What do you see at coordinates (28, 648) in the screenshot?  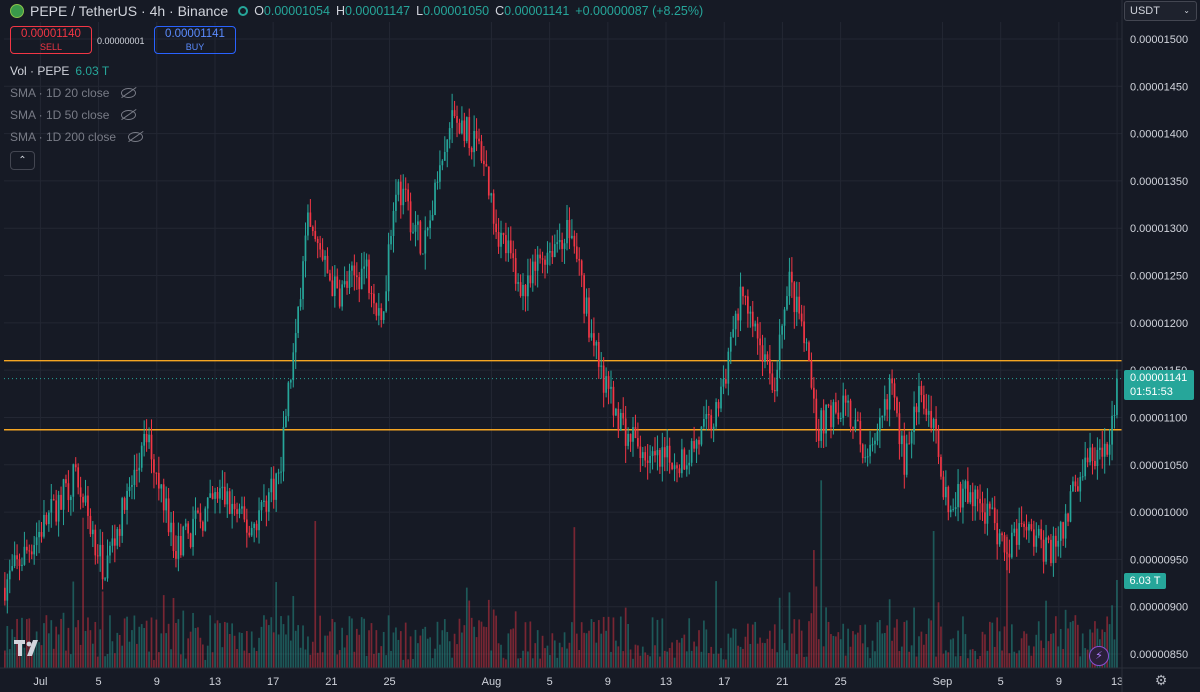 I see `tradingview-logo-icon` at bounding box center [28, 648].